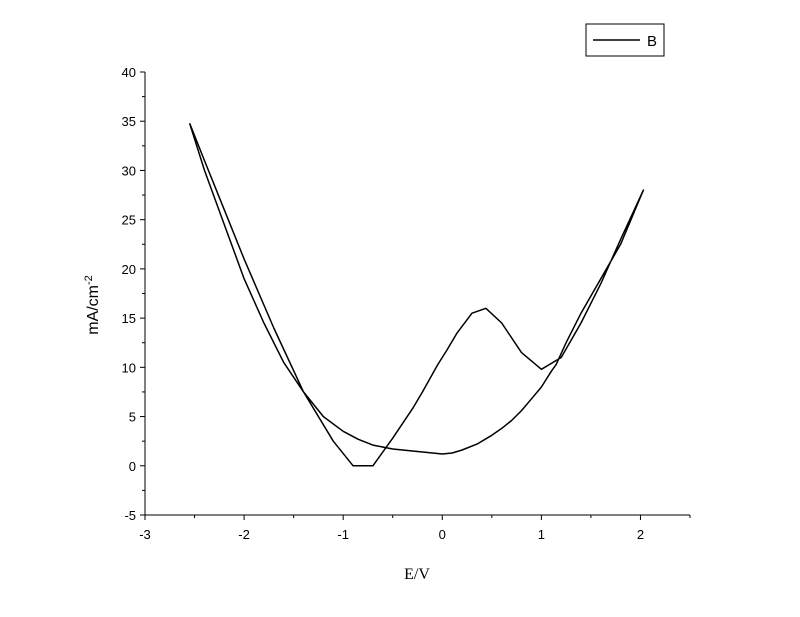  What do you see at coordinates (89, 280) in the screenshot?
I see `y-axis-title-superscript: -2` at bounding box center [89, 280].